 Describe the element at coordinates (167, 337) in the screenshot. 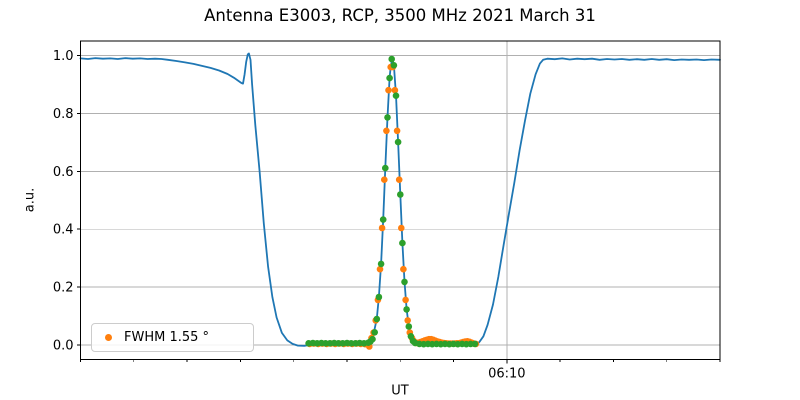

I see `legend-label: FWHM 1.55 °` at that location.